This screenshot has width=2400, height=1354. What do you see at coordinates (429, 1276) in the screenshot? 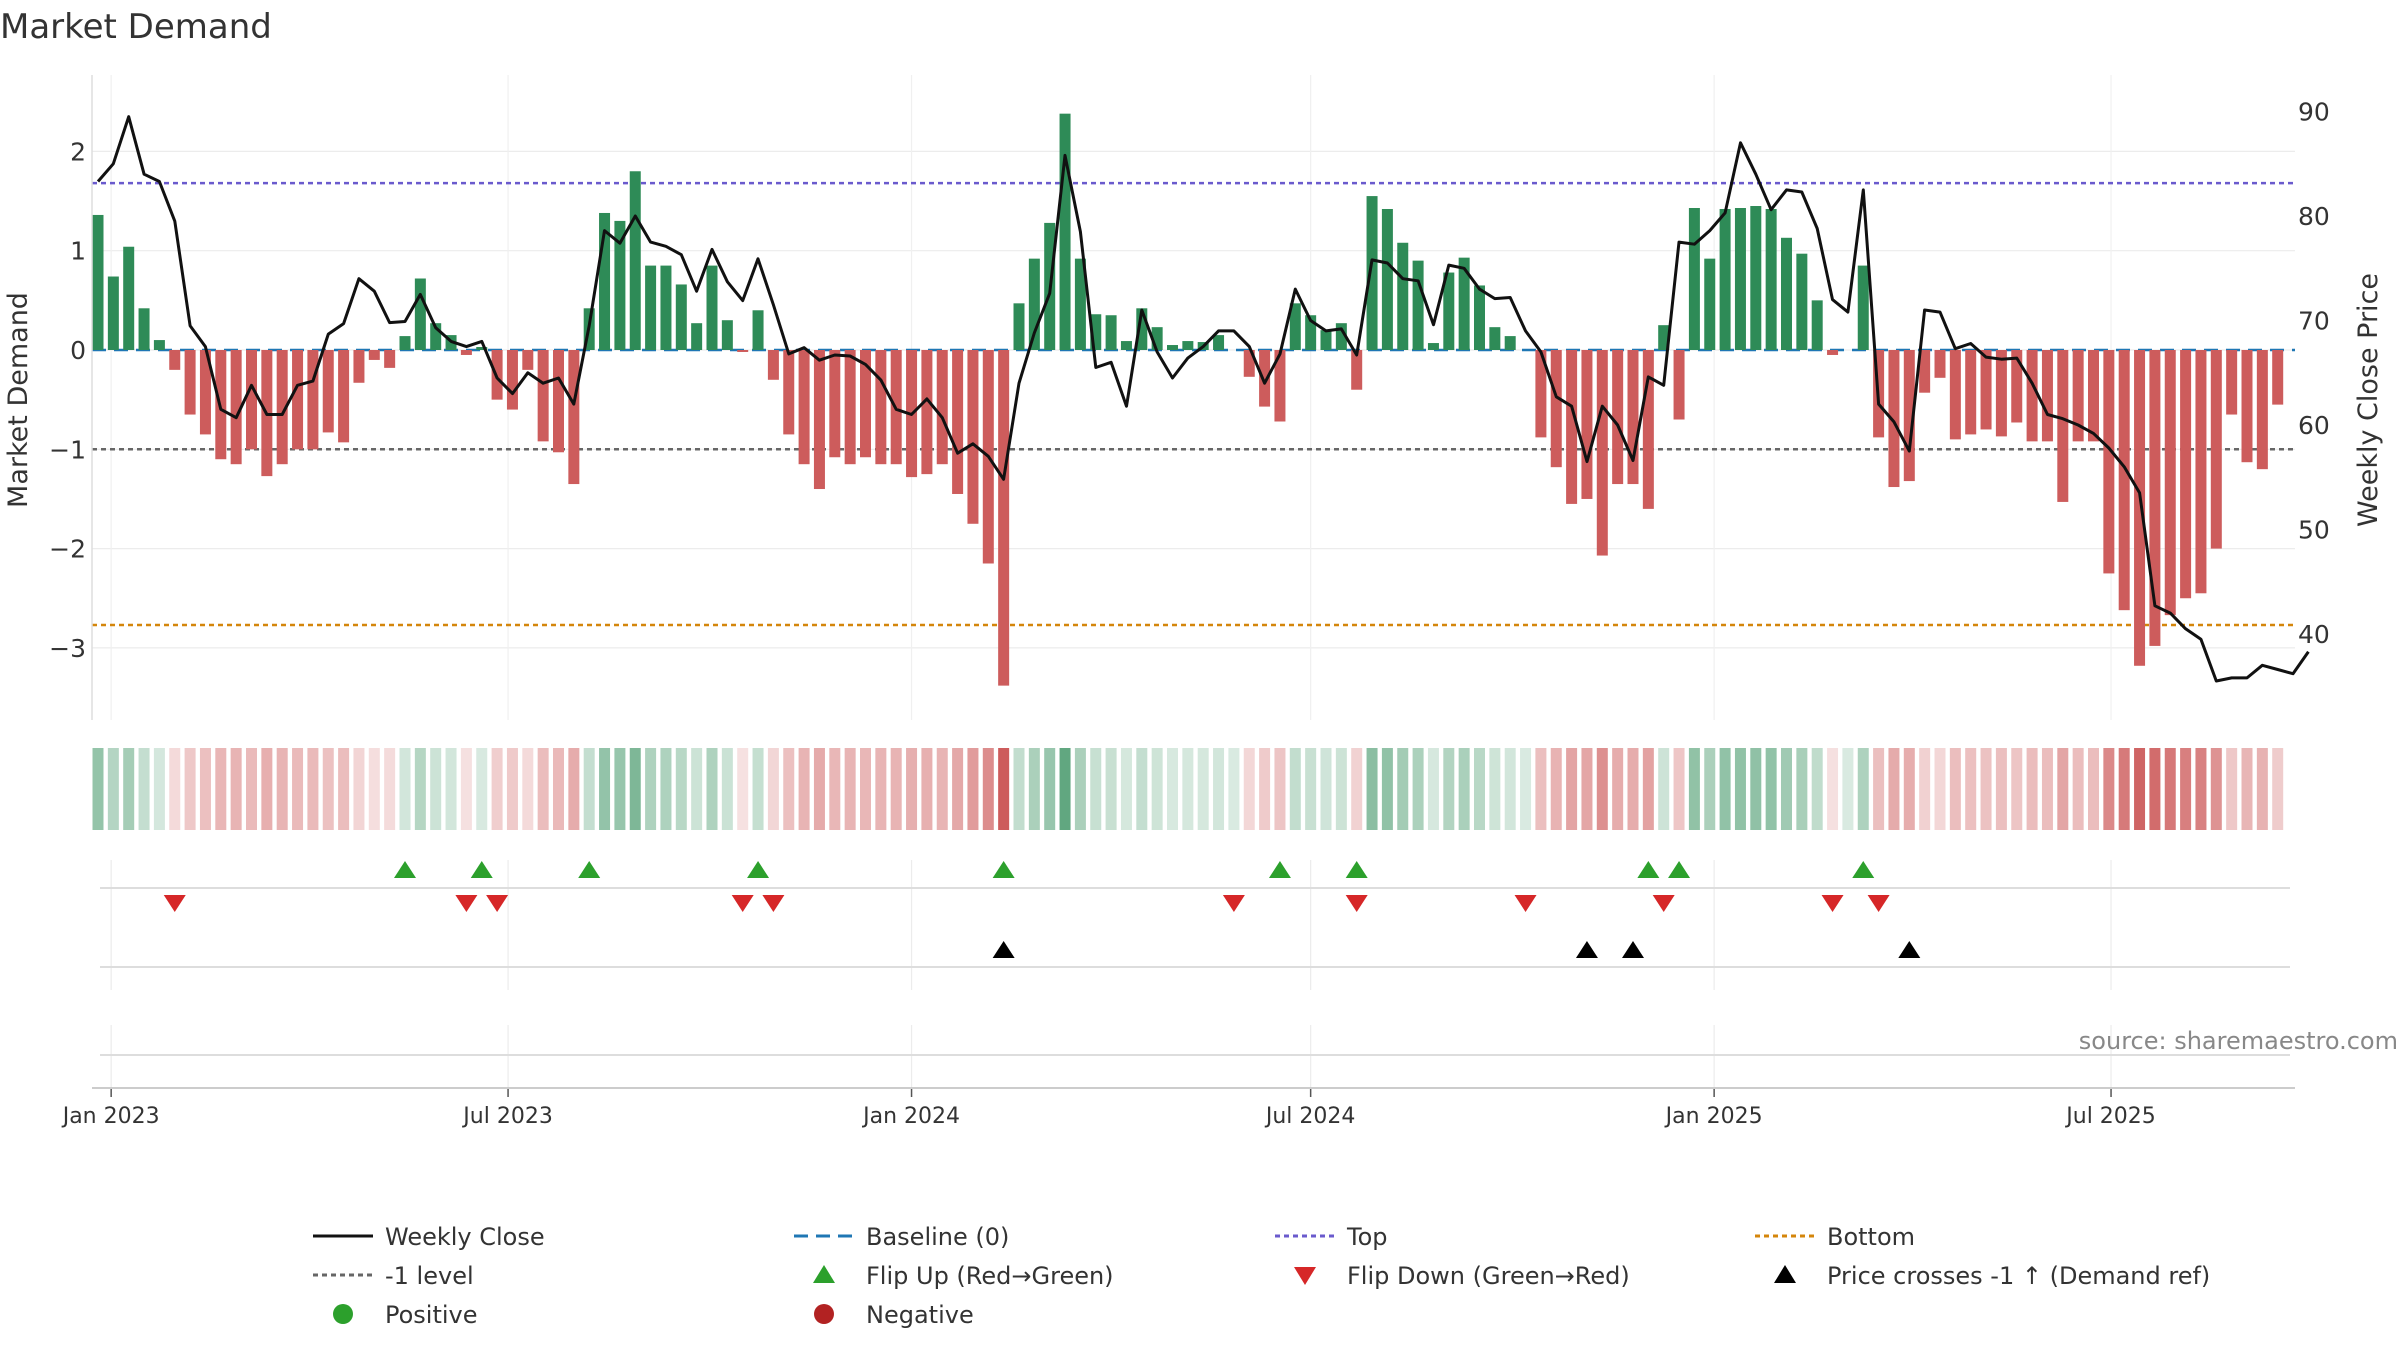
I see `legend-label-level: -1 level` at bounding box center [429, 1276].